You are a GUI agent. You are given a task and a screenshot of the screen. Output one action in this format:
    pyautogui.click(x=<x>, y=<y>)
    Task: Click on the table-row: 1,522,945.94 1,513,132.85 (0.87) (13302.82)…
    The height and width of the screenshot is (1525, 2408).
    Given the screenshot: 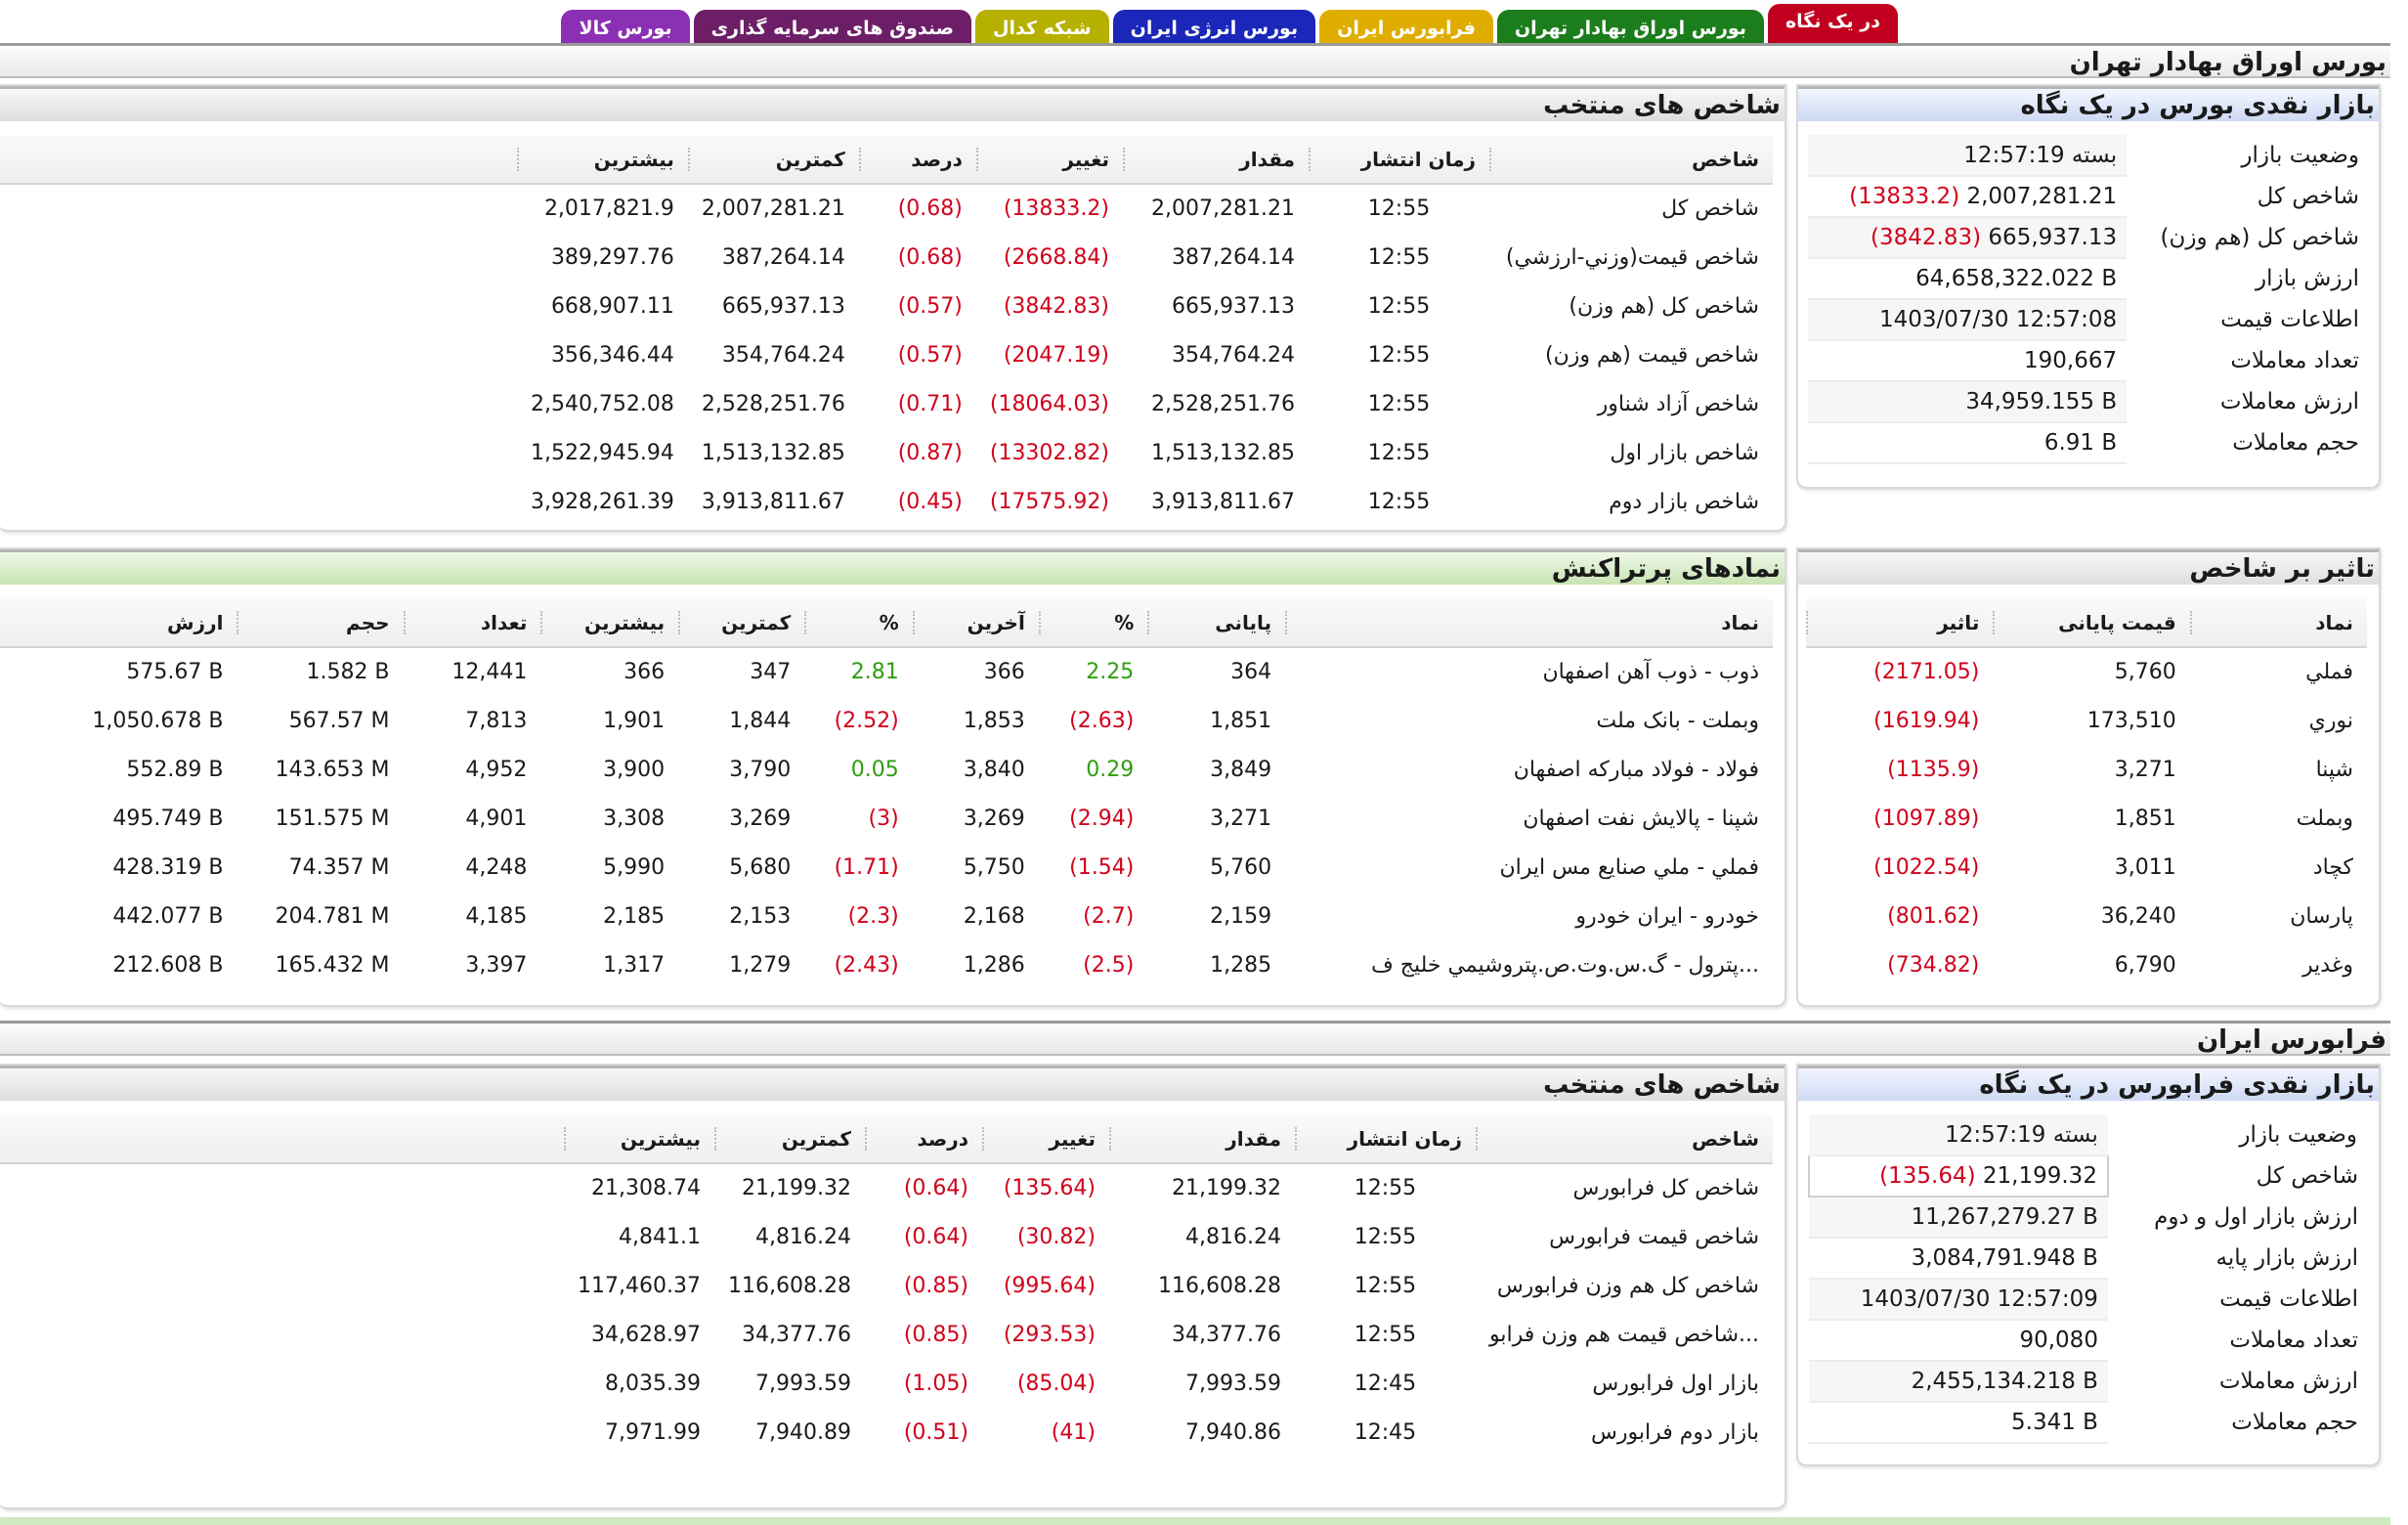 What is the action you would take?
    pyautogui.click(x=887, y=452)
    